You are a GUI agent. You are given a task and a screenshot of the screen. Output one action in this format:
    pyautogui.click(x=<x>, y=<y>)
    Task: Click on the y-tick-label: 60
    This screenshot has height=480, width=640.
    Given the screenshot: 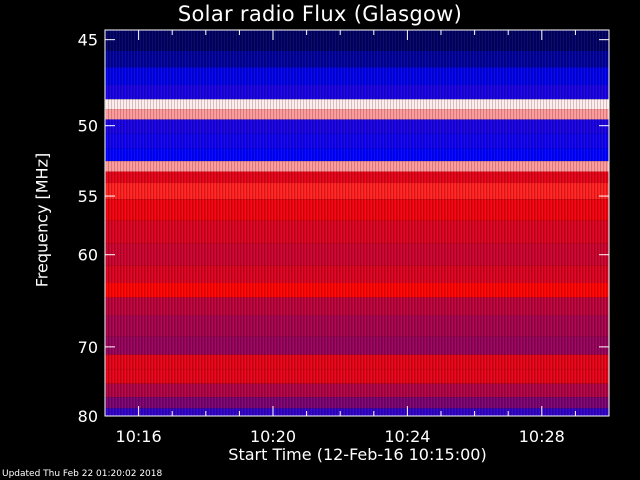 What is the action you would take?
    pyautogui.click(x=88, y=255)
    